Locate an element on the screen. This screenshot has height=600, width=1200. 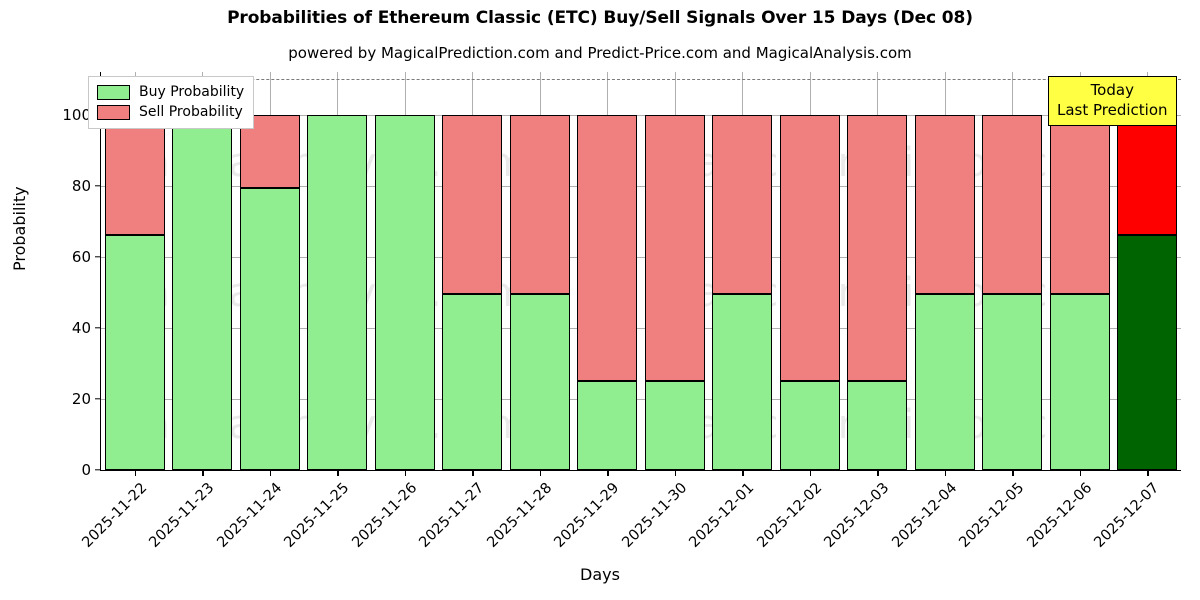
legend-swatch-buy is located at coordinates (113, 92).